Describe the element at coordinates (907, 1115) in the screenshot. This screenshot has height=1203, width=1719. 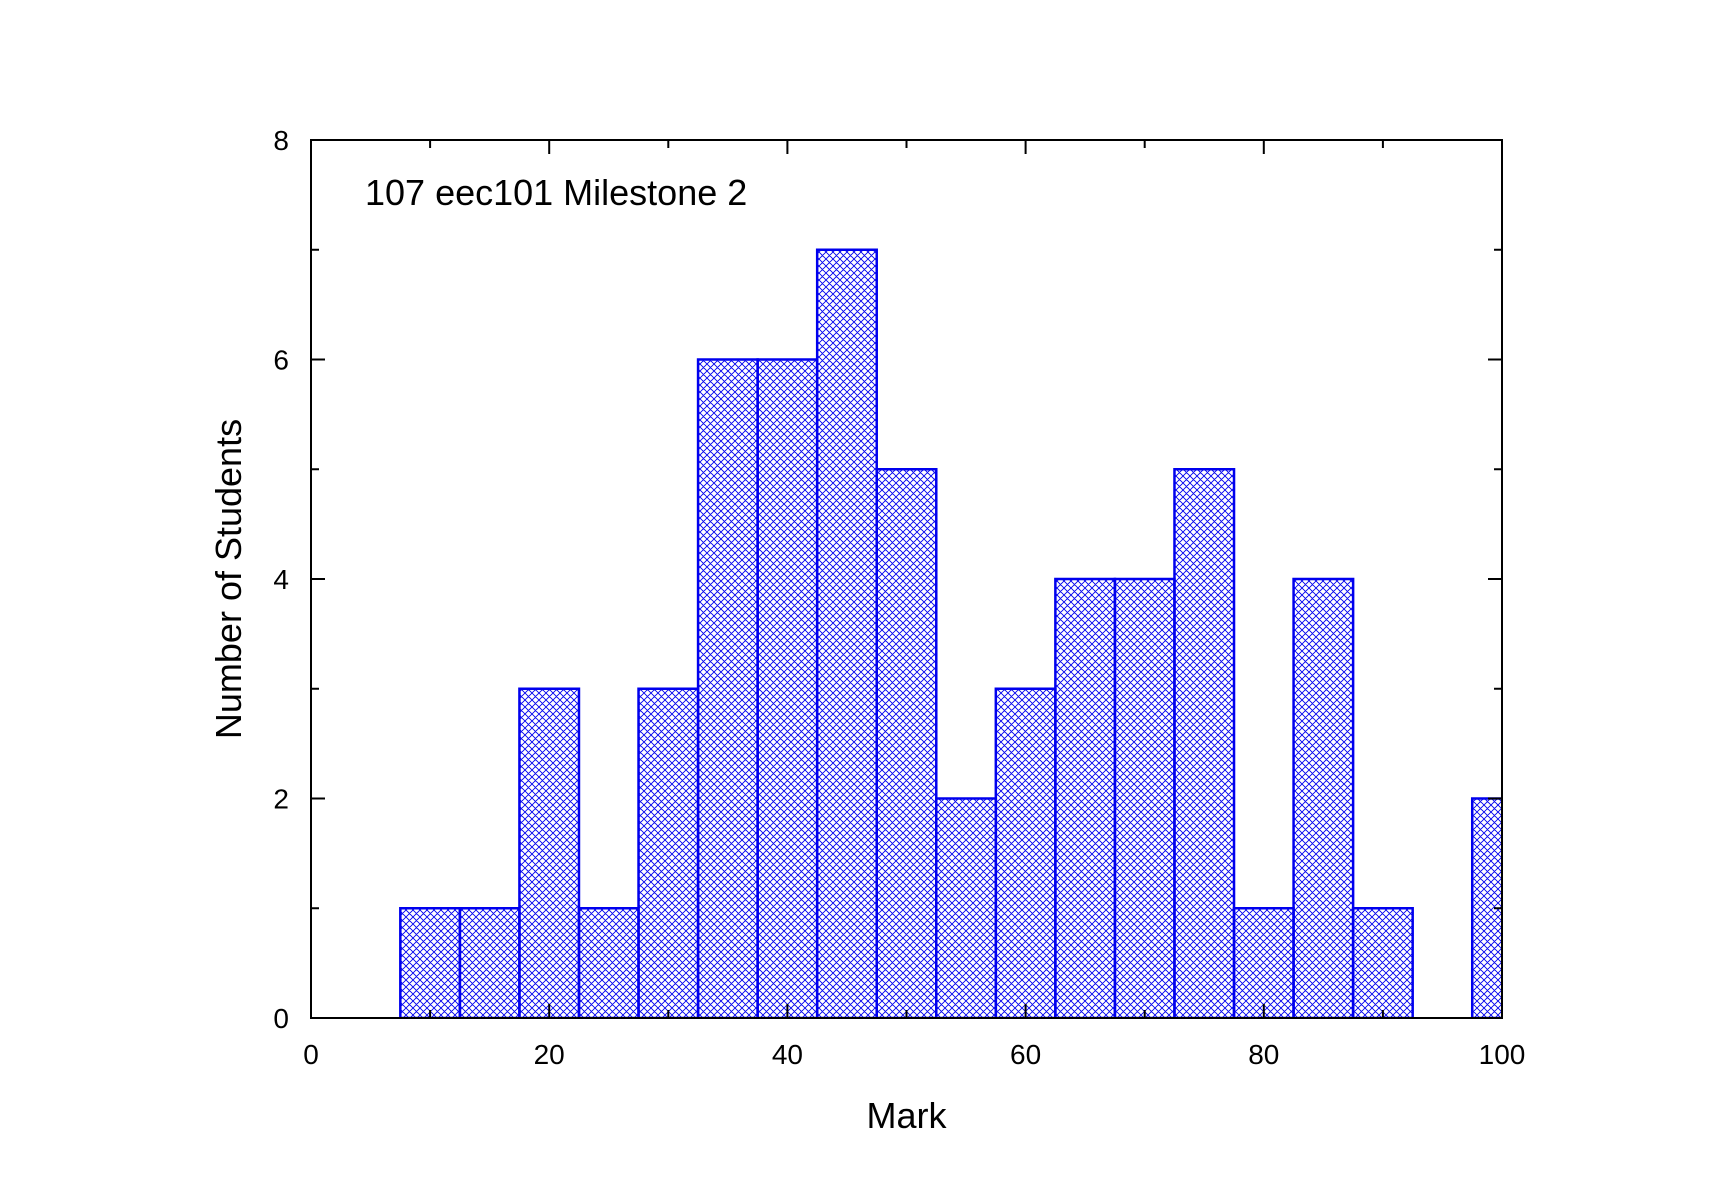
I see `x-axis-label: Mark` at that location.